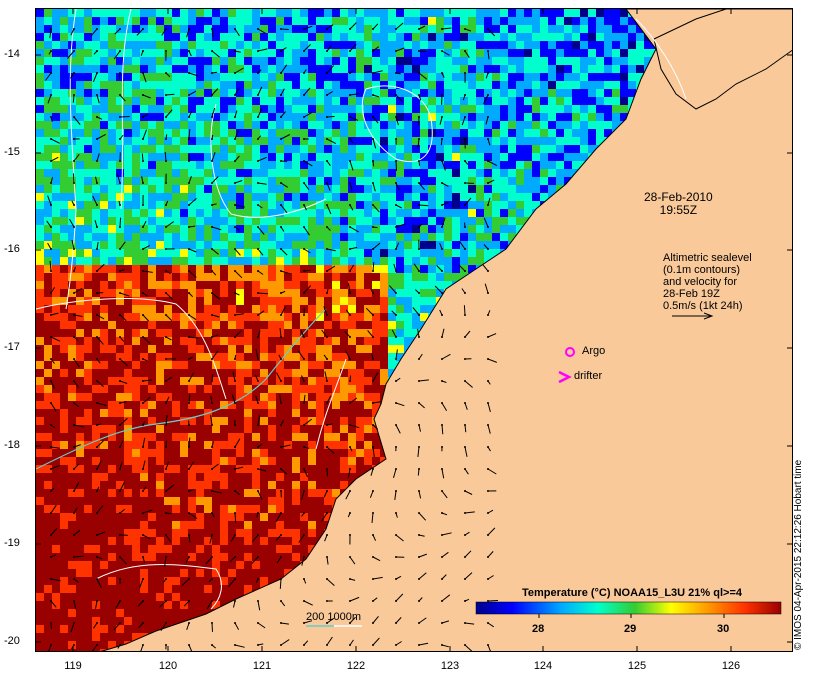 The image size is (820, 680). What do you see at coordinates (12, 249) in the screenshot?
I see `y-tick-label: -16` at bounding box center [12, 249].